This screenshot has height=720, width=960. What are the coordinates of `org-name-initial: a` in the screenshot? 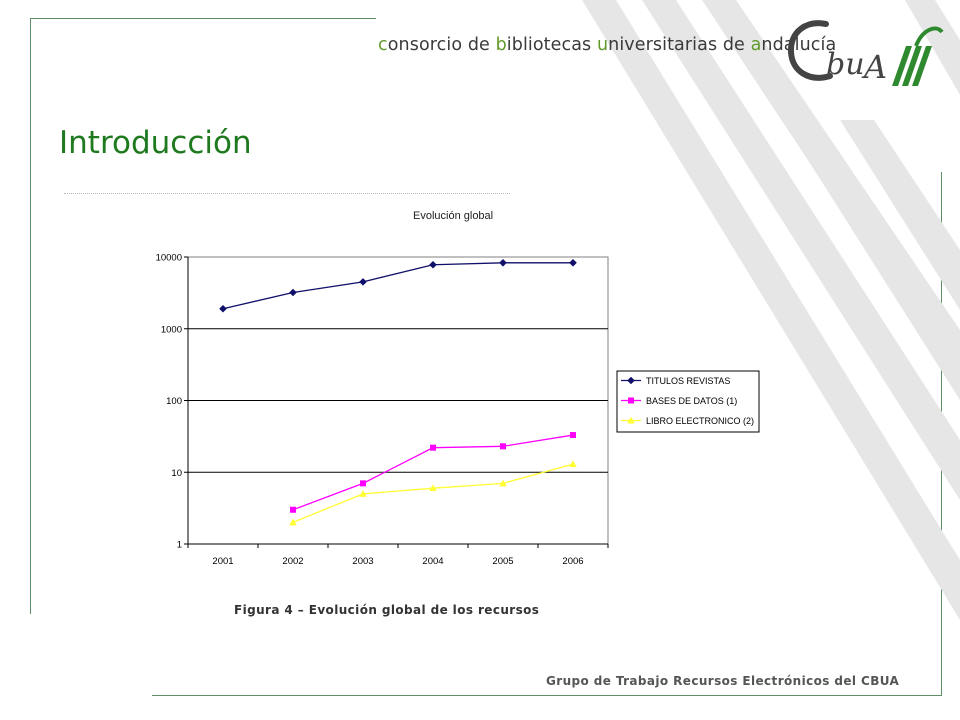 It's located at (756, 45).